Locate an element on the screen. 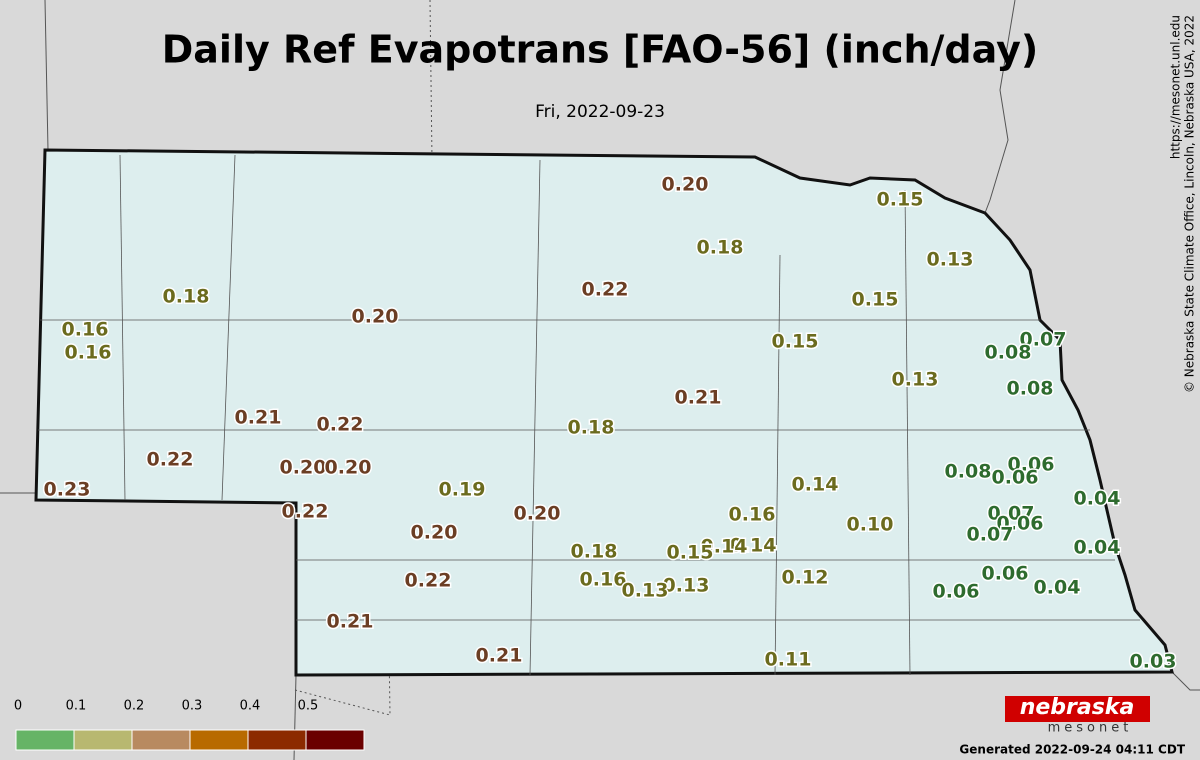 The image size is (1200, 760). legend-tick-label: 0.2 is located at coordinates (134, 706).